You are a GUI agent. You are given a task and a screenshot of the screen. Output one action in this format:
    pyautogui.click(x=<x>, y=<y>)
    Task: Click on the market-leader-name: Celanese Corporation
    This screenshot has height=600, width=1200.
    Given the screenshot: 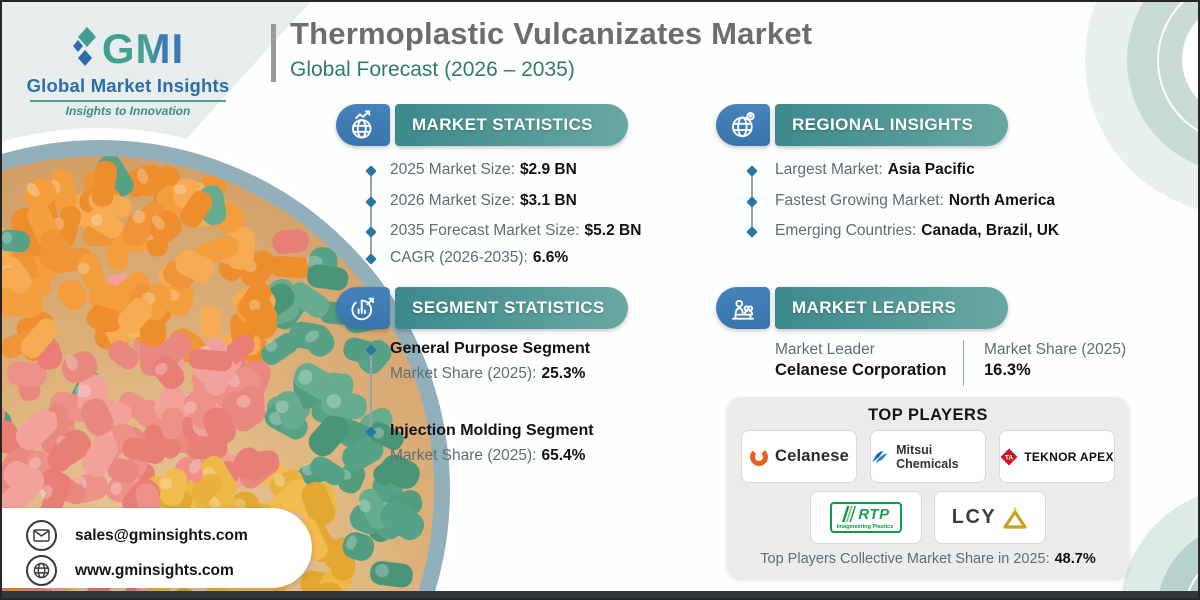 What is the action you would take?
    pyautogui.click(x=861, y=370)
    